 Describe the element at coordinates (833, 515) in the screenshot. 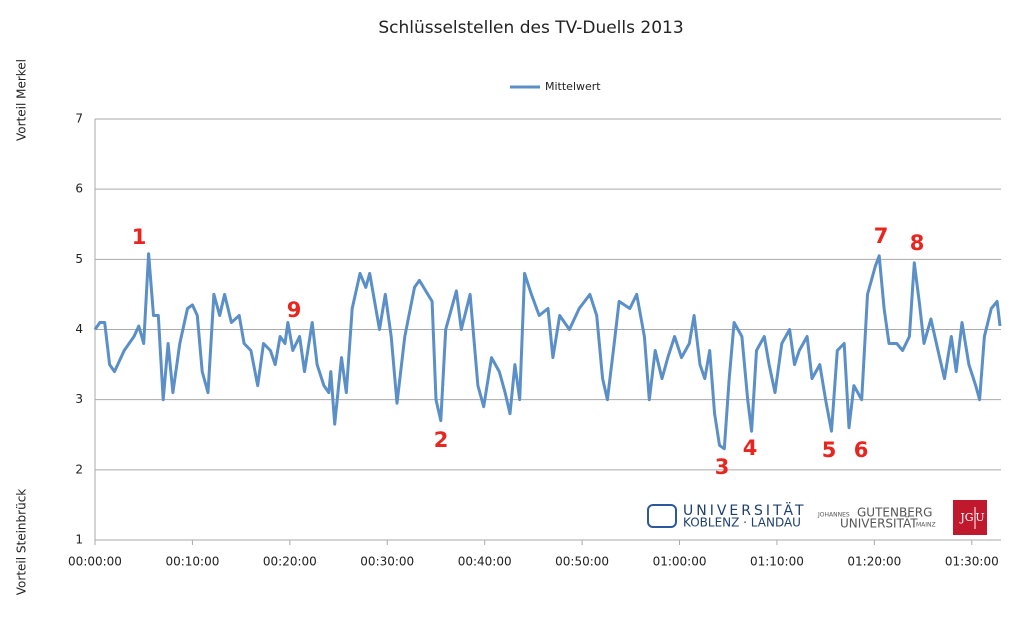

I see `logo-text: JOHANNES` at that location.